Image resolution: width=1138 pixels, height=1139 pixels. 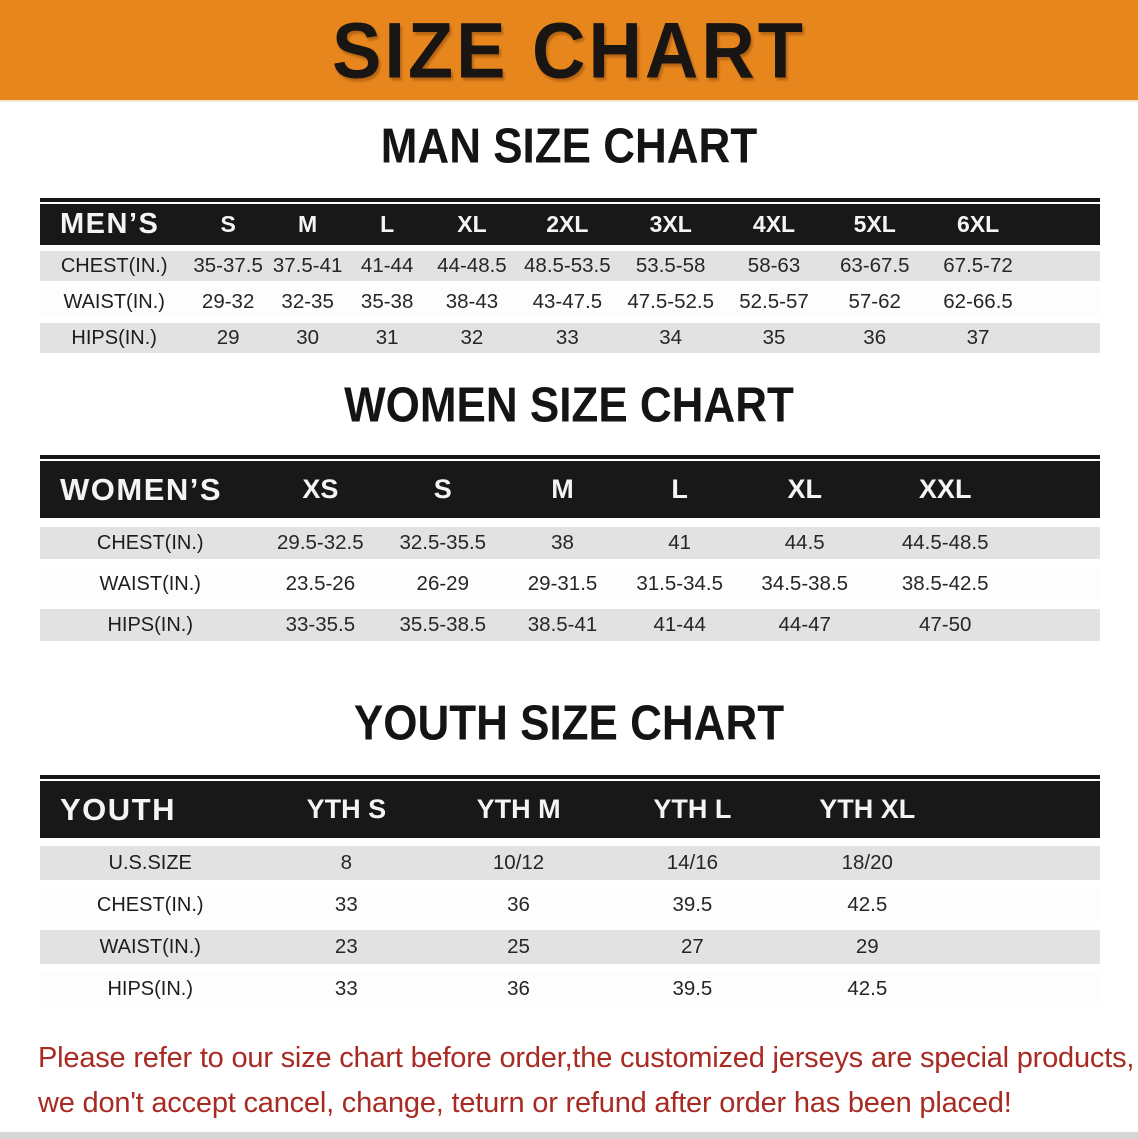 What do you see at coordinates (320, 582) in the screenshot?
I see `value-cell: 23.5-26` at bounding box center [320, 582].